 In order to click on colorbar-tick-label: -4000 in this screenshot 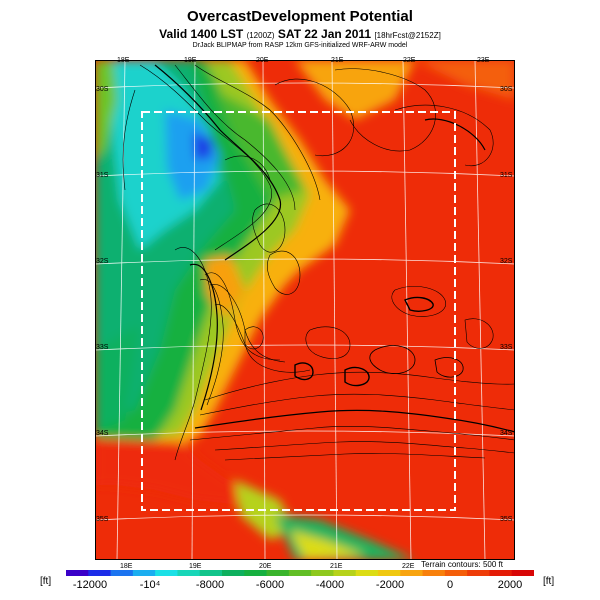, I will do `click(330, 585)`.